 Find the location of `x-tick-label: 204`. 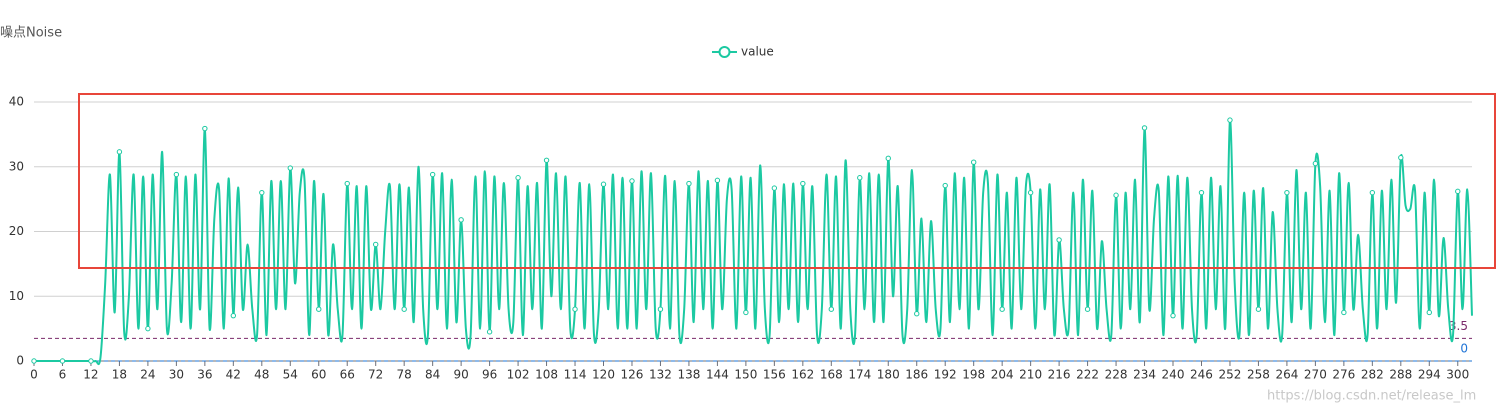

x-tick-label: 204 is located at coordinates (1002, 375).